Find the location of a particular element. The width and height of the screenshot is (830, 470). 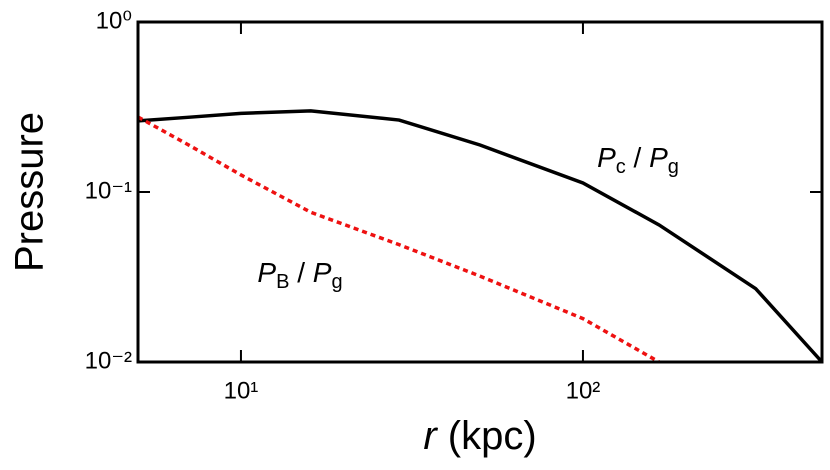

y-tick-label: 10⁻² is located at coordinates (108, 360).